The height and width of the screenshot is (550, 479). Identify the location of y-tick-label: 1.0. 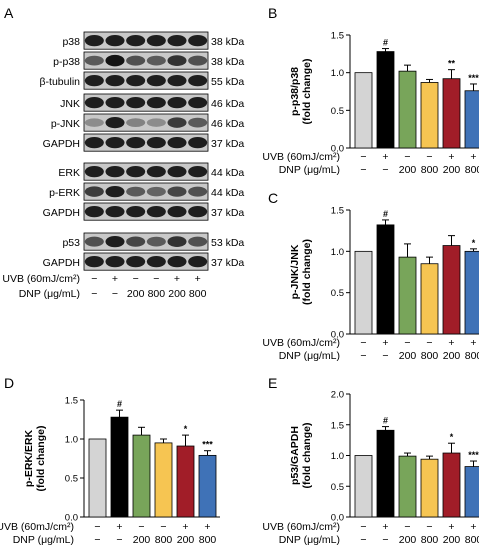
(337, 252).